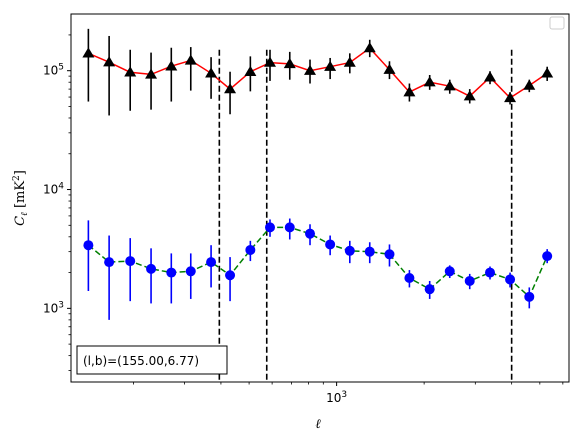 This screenshot has height=441, width=580. What do you see at coordinates (53, 70) in the screenshot?
I see `y-tick-label: 105` at bounding box center [53, 70].